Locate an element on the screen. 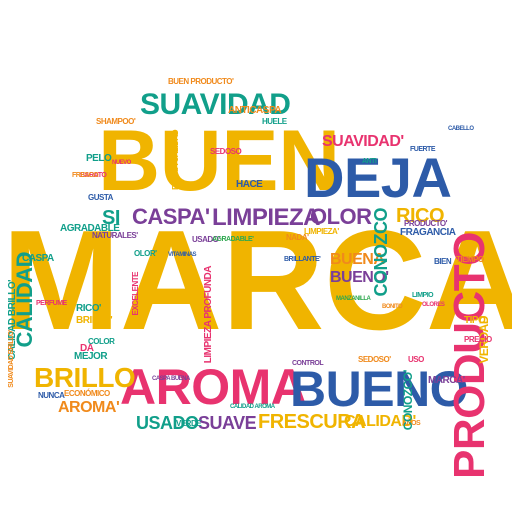  cloud-word: AGRADABLE' is located at coordinates (233, 239).